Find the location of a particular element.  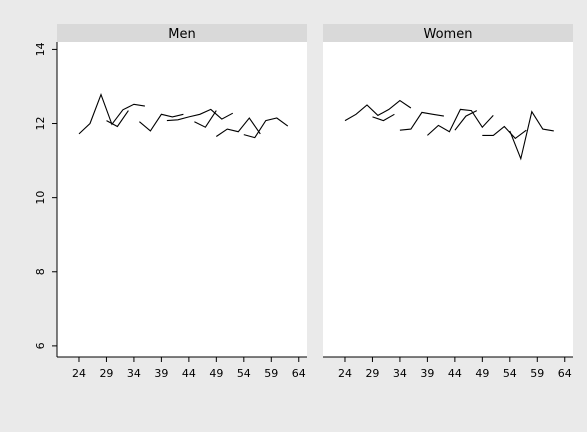

panel-title: Men is located at coordinates (181, 34).